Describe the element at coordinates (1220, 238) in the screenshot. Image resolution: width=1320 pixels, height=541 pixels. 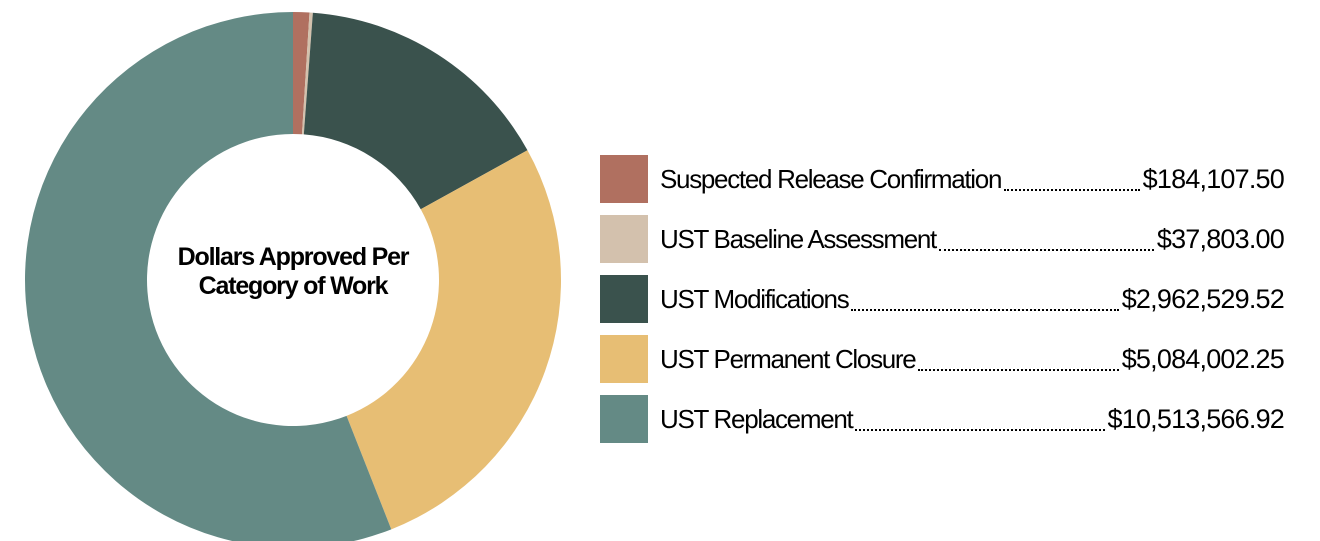
I see `value-label: $37,803.00` at that location.